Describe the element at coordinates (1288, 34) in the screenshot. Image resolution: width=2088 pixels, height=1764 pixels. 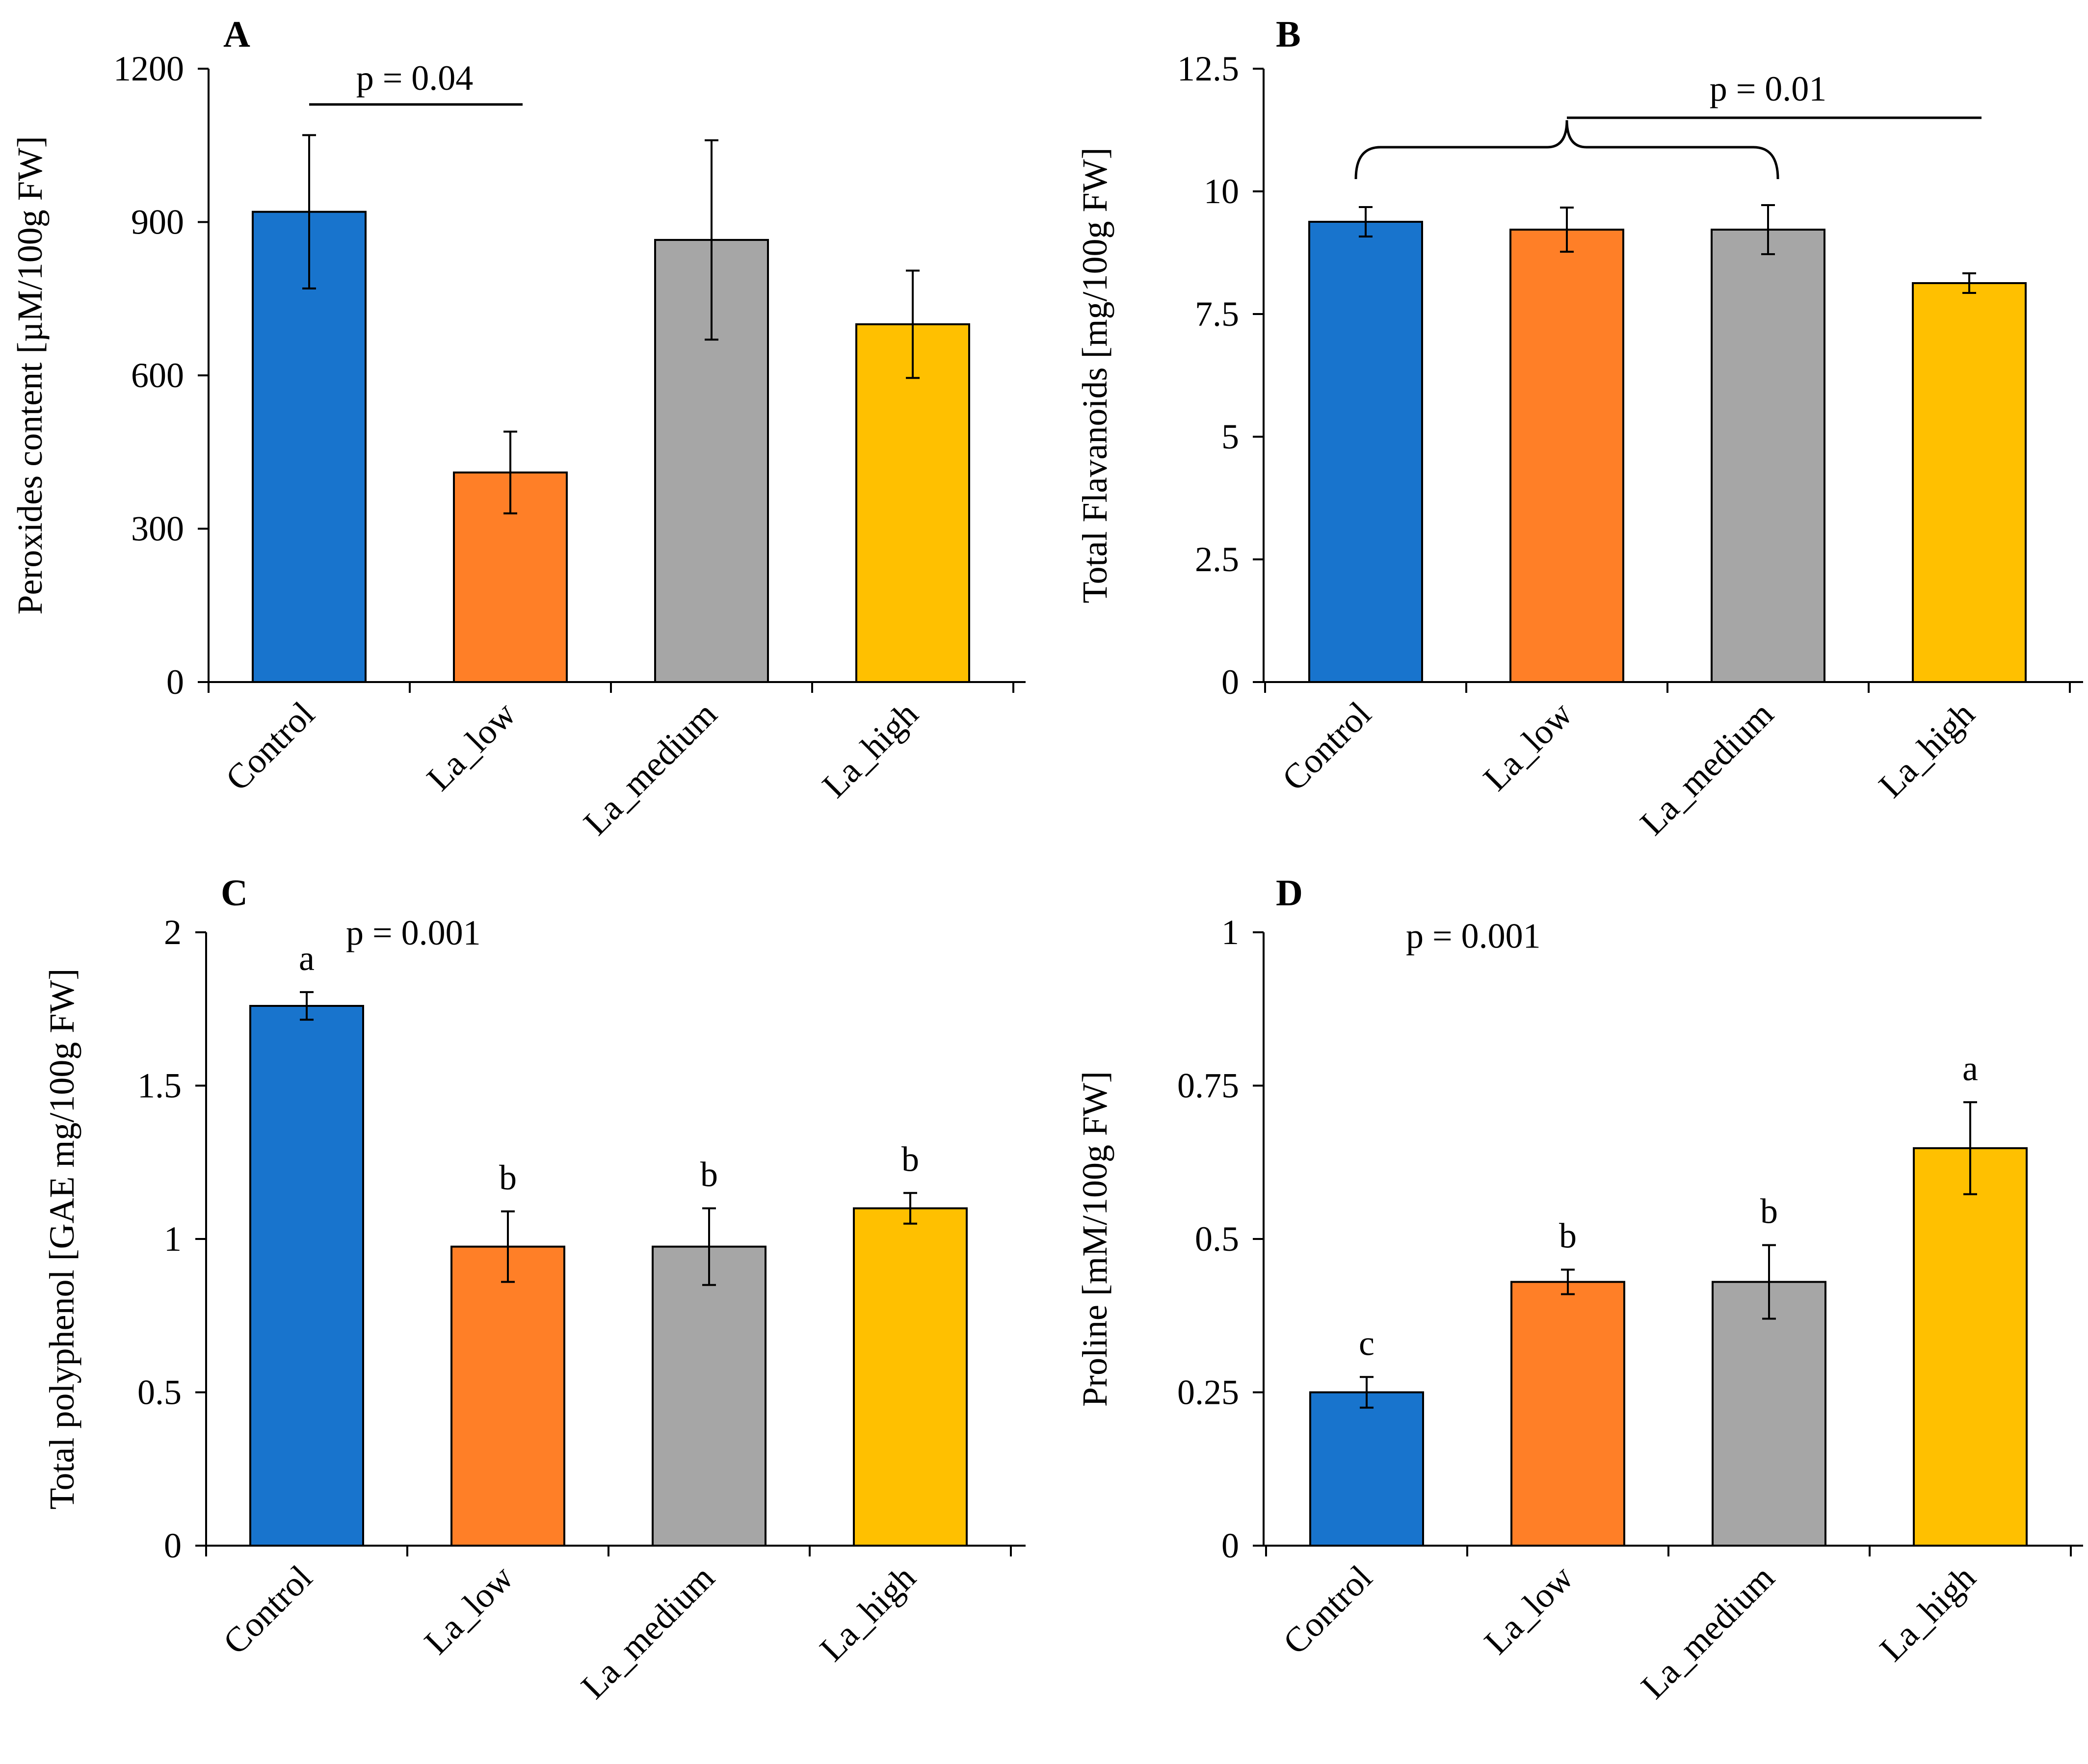
I see `panel-label: B` at that location.